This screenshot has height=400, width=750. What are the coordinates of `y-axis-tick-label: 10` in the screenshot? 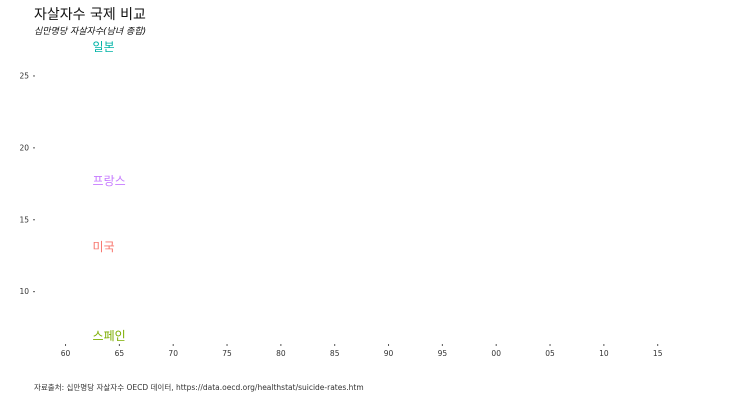 It's located at (24, 291).